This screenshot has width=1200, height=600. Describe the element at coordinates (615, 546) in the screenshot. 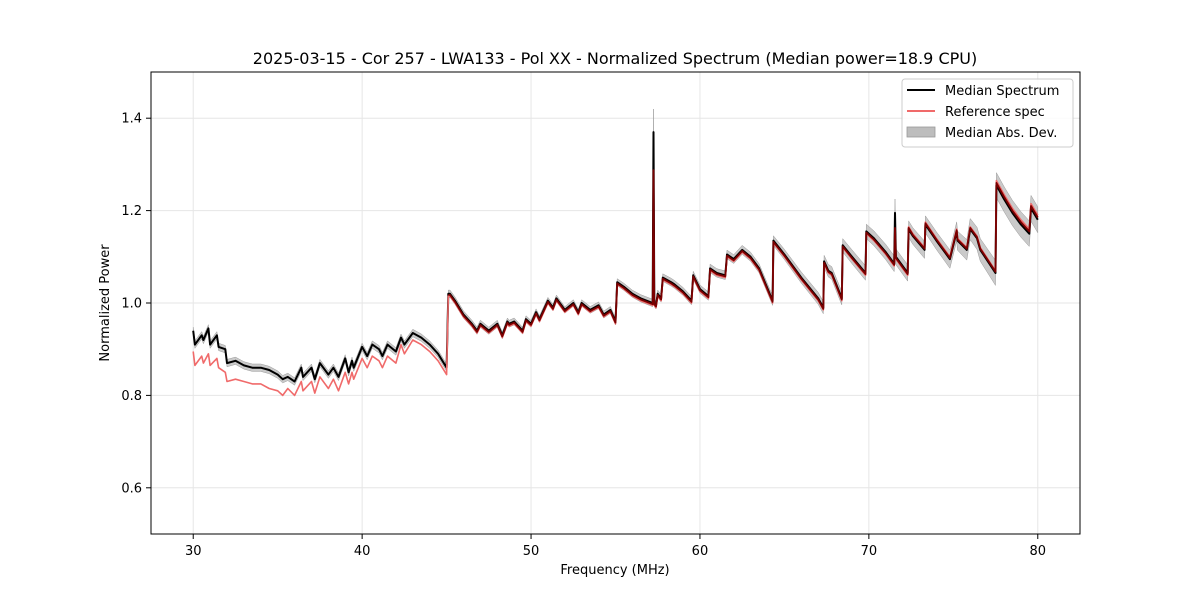

I see `x-axis: 30 40 50 60 70 80` at that location.